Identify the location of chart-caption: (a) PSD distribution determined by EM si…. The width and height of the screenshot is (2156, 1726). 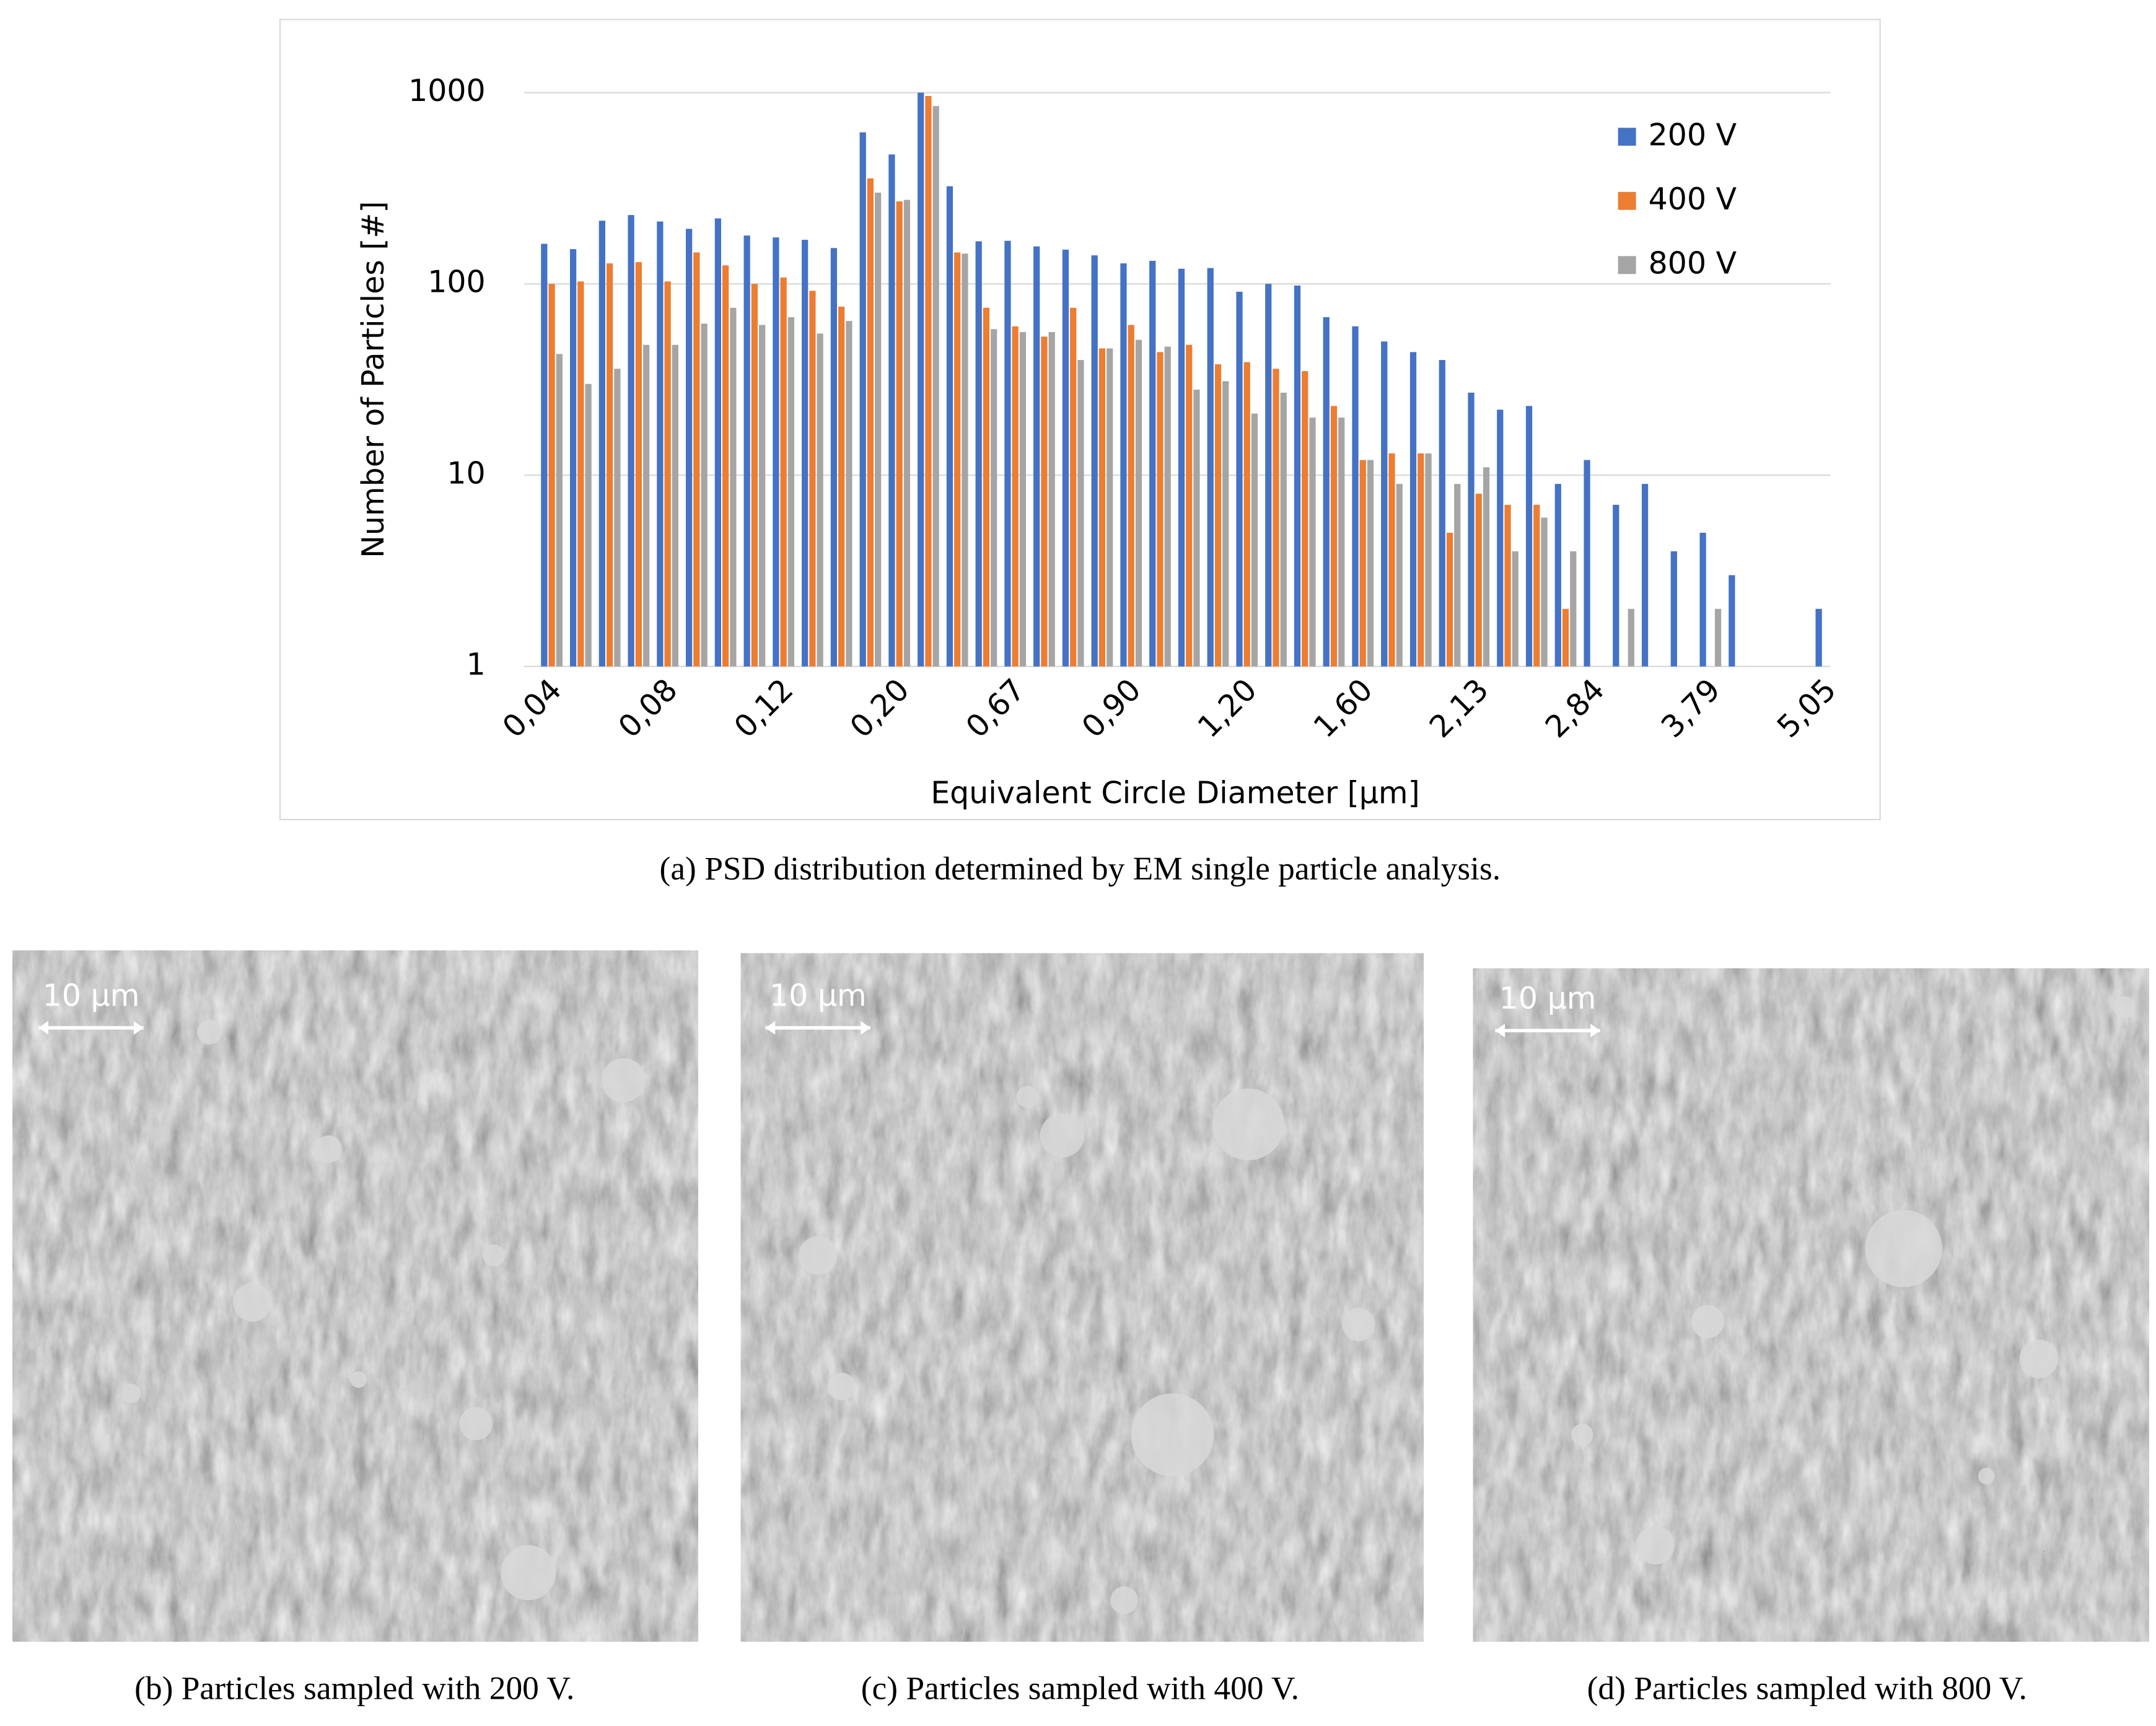
(1080, 868).